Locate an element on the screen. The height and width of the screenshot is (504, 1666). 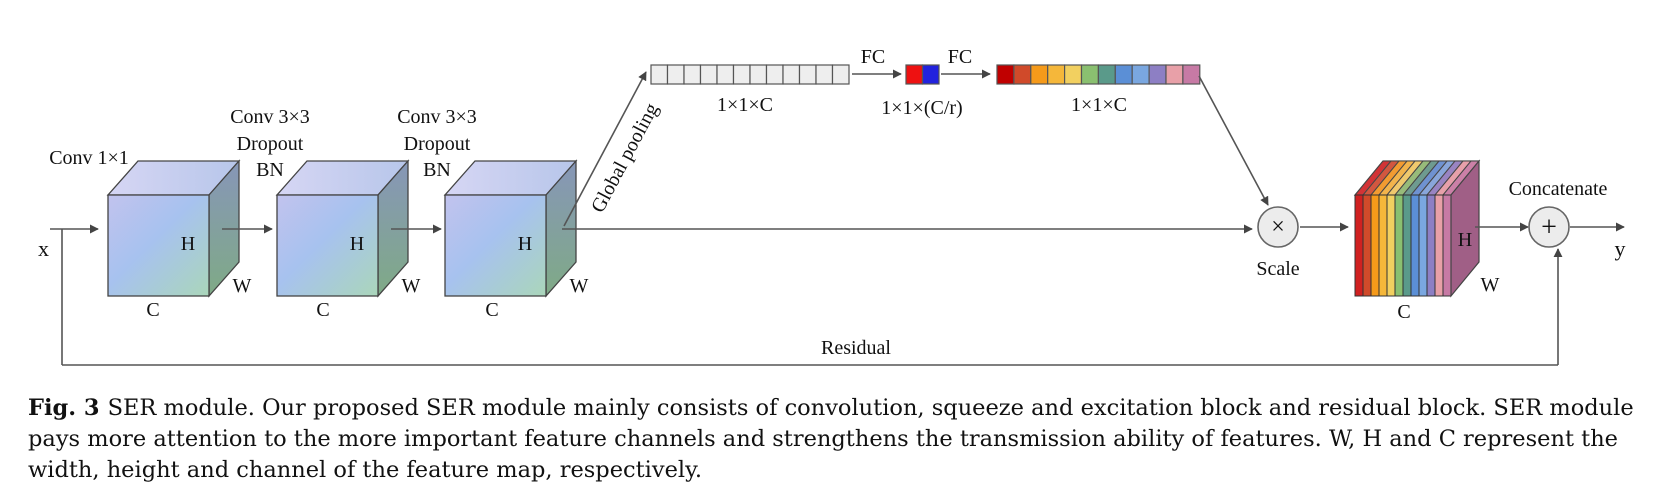
output-side-face is located at coordinates (1465, 228).